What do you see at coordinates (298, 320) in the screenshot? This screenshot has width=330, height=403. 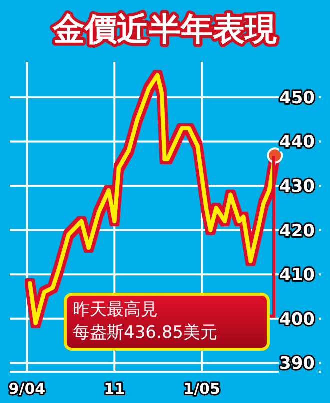 I see `y-tick-label: 400` at bounding box center [298, 320].